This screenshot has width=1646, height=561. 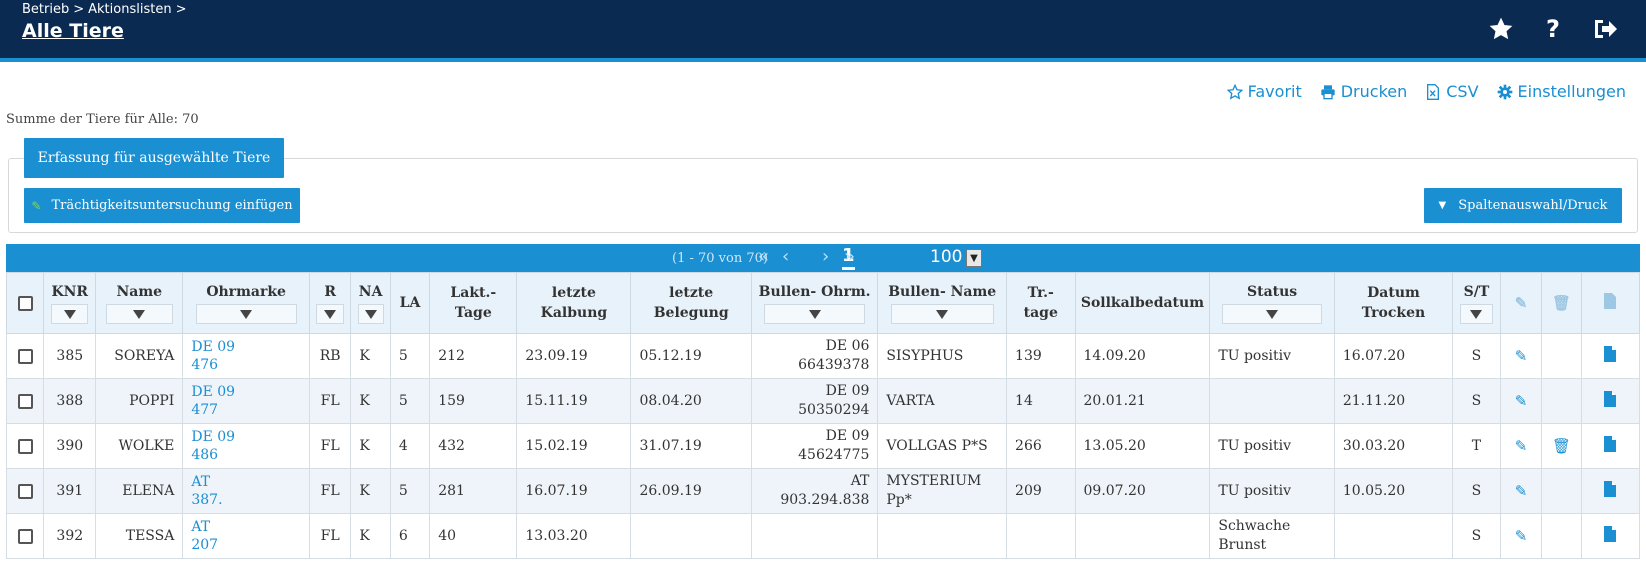 I want to click on col-status: Status, so click(x=1272, y=303).